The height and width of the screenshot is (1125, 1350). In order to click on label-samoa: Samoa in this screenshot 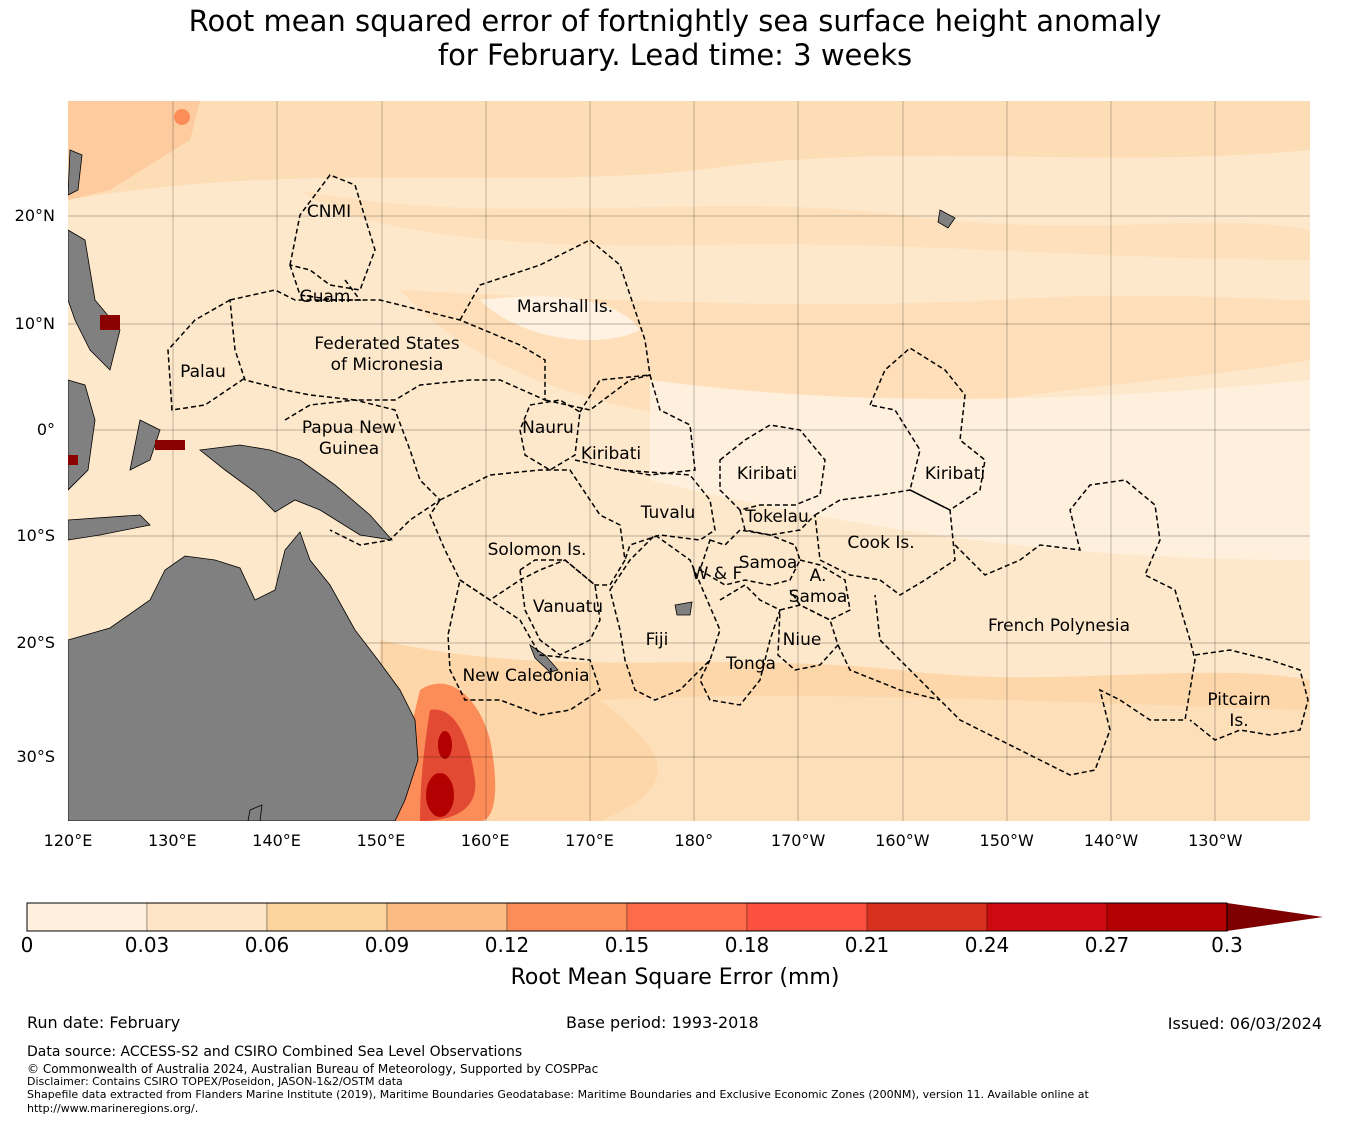, I will do `click(768, 563)`.